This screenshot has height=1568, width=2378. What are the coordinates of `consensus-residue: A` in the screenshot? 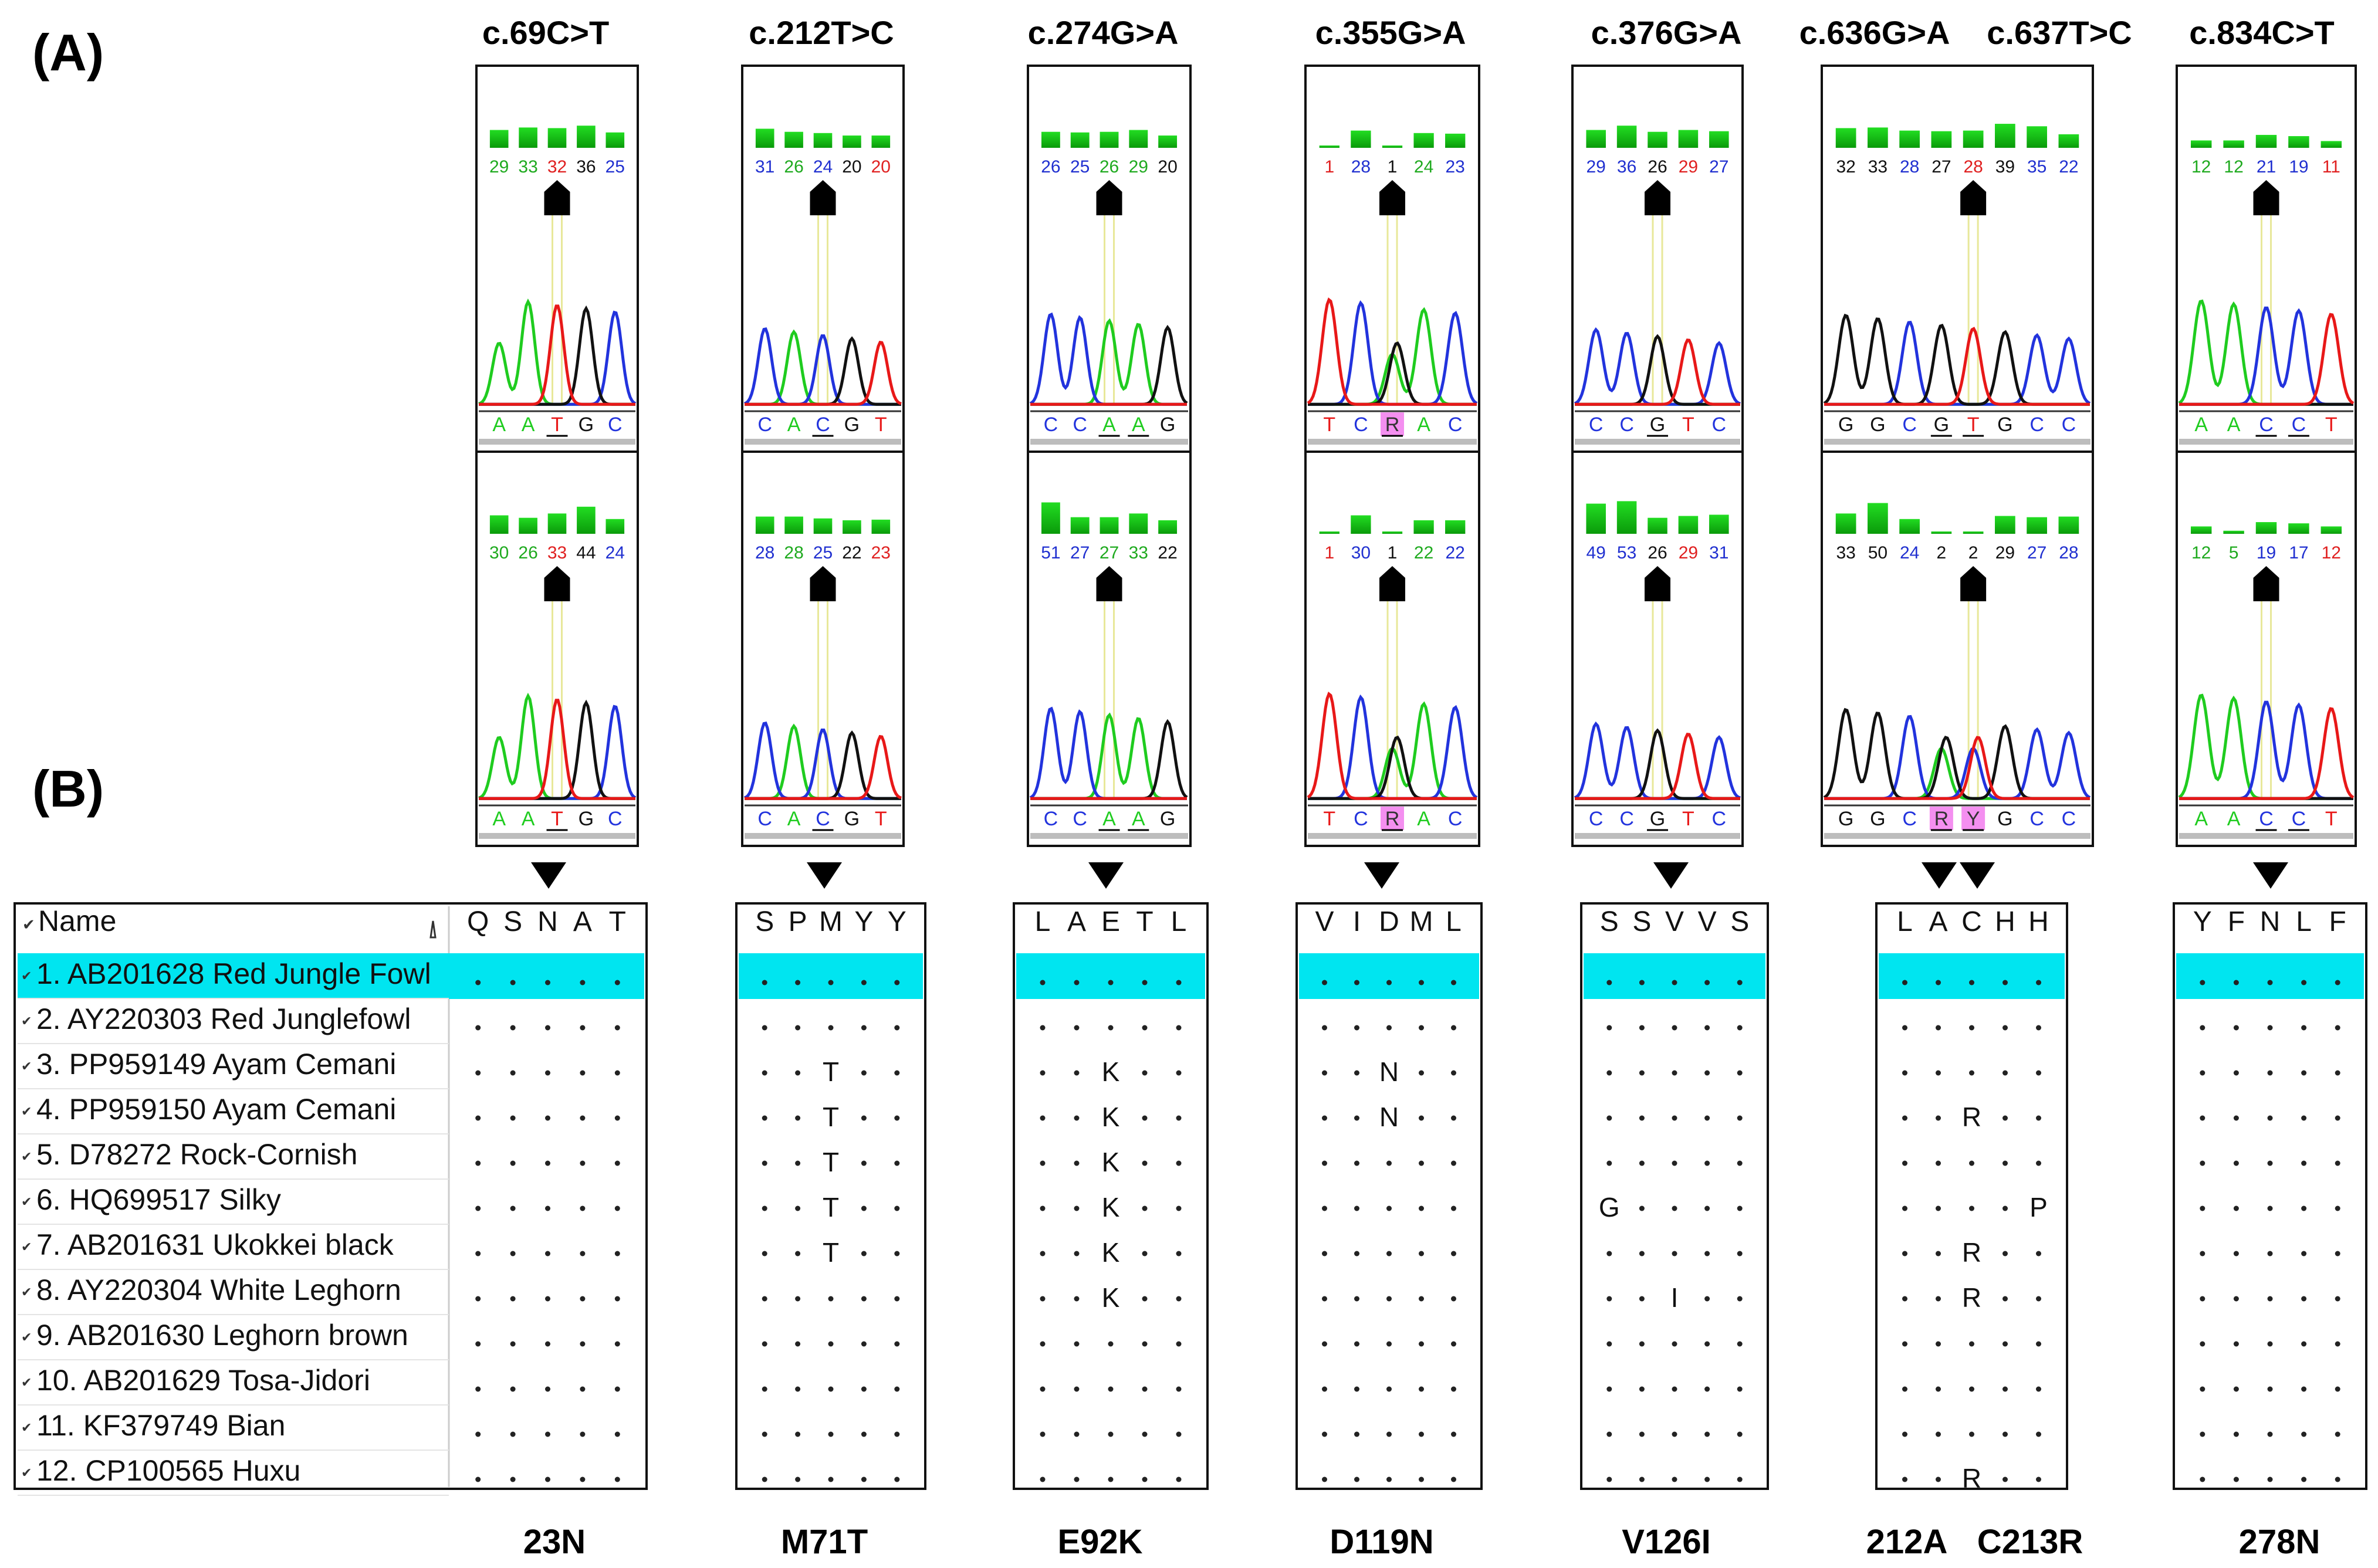 It's located at (582, 921).